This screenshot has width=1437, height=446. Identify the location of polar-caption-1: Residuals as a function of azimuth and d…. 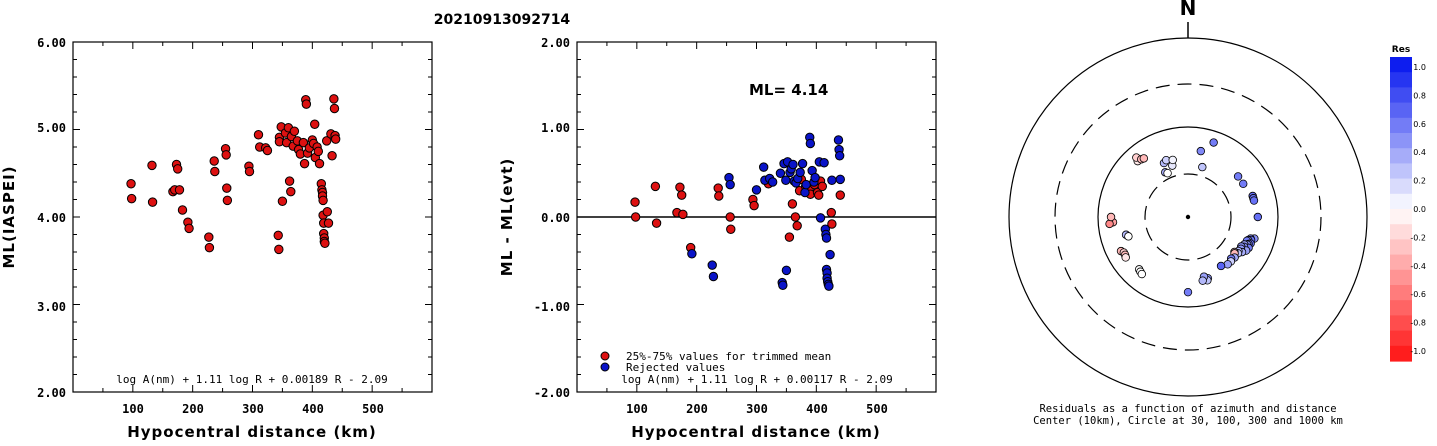
(1187, 409).